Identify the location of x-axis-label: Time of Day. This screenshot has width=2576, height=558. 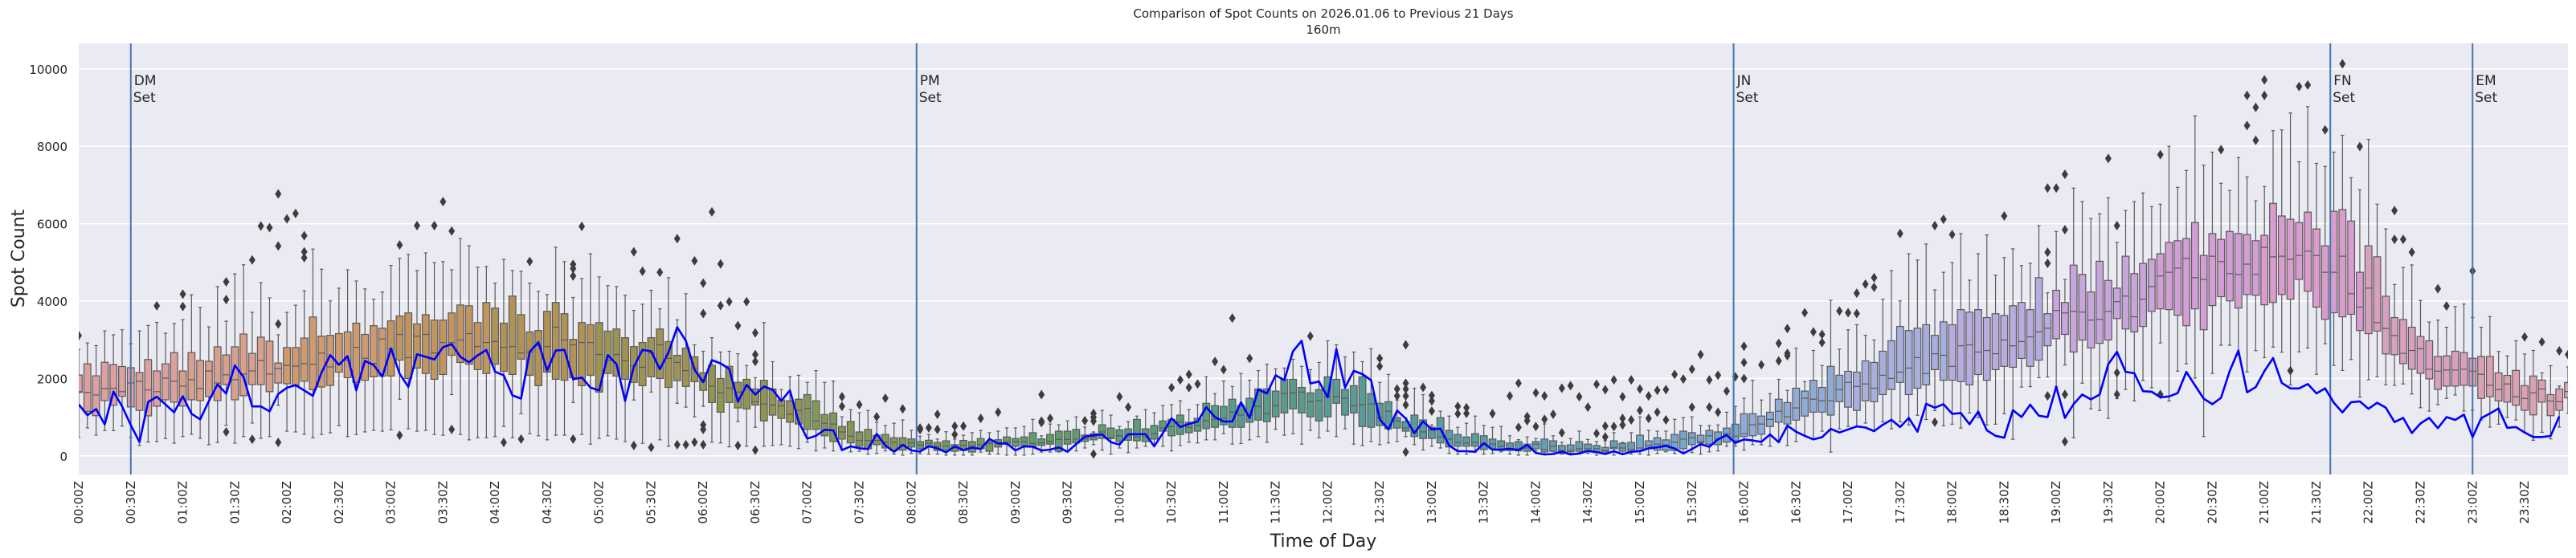
(1323, 542).